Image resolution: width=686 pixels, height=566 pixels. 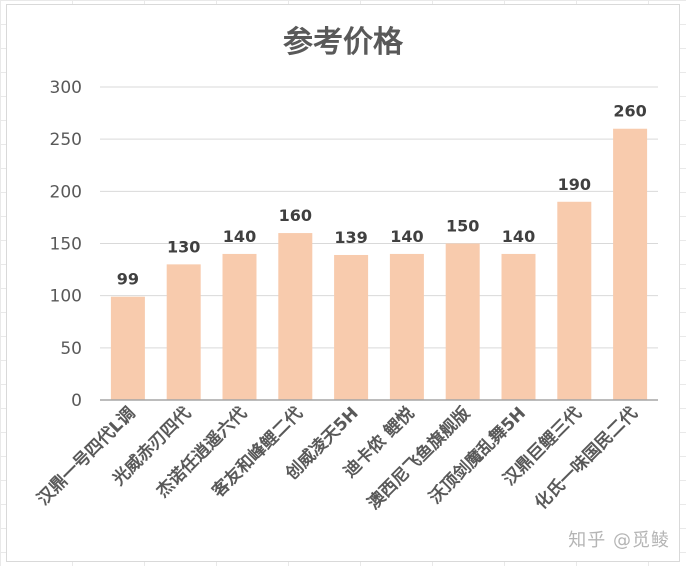 I want to click on y-axis-tick-labels: 0 50 100 150 200 250 300, so click(x=66, y=244).